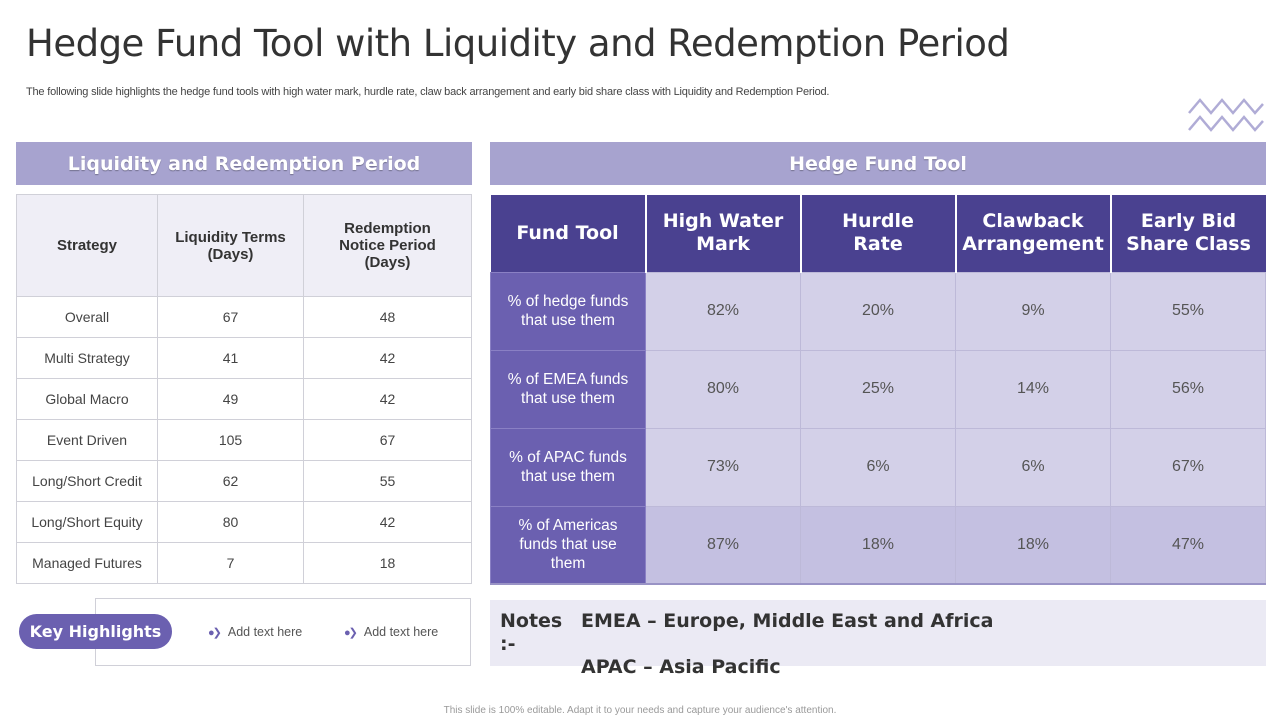 The image size is (1280, 720). I want to click on table-cell: 105, so click(230, 440).